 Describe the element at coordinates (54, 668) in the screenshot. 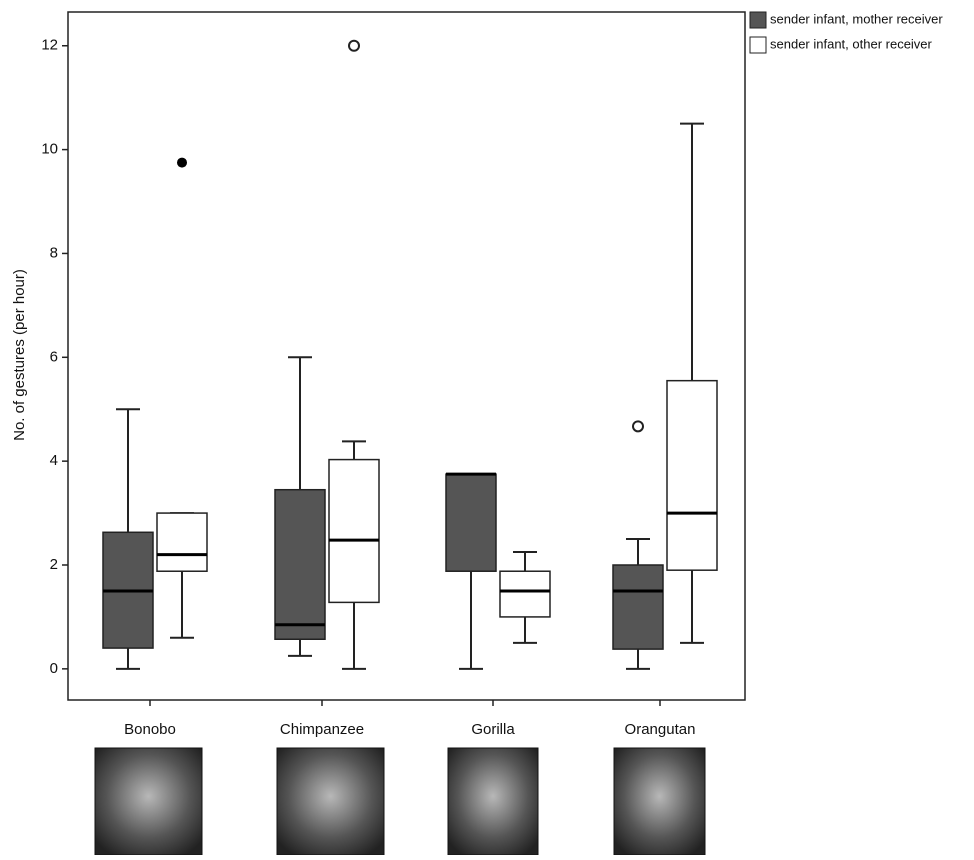

I see `y-tick-label: 0` at that location.